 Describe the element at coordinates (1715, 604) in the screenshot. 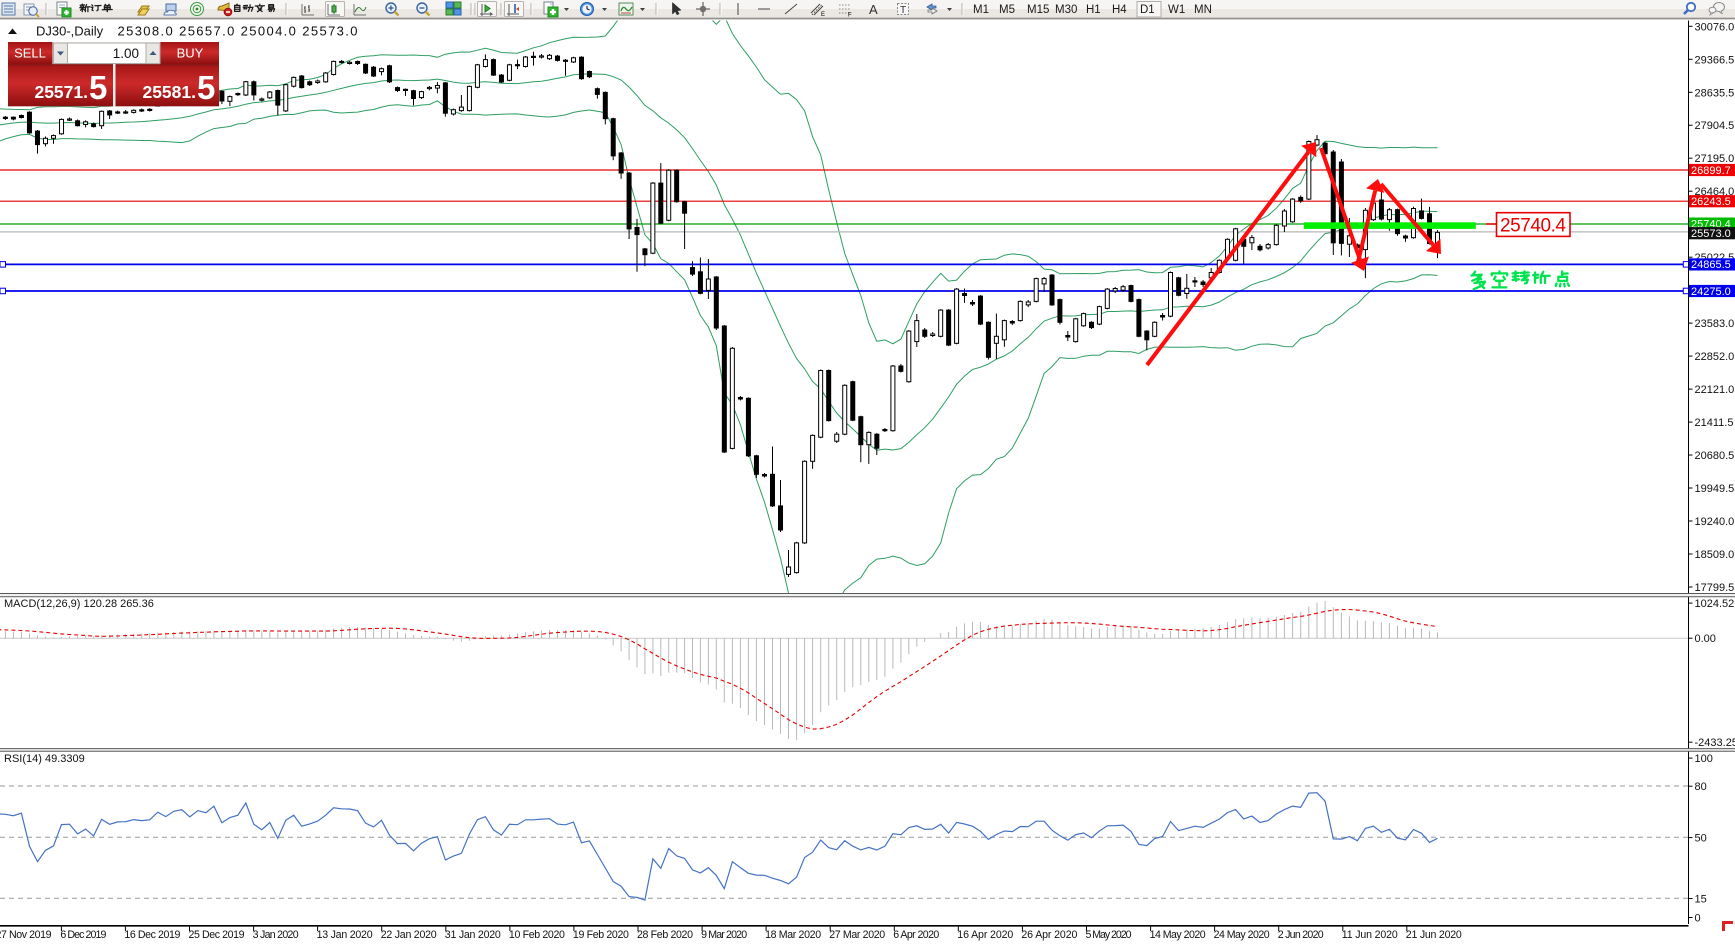

I see `svg-text: 1024.52` at that location.